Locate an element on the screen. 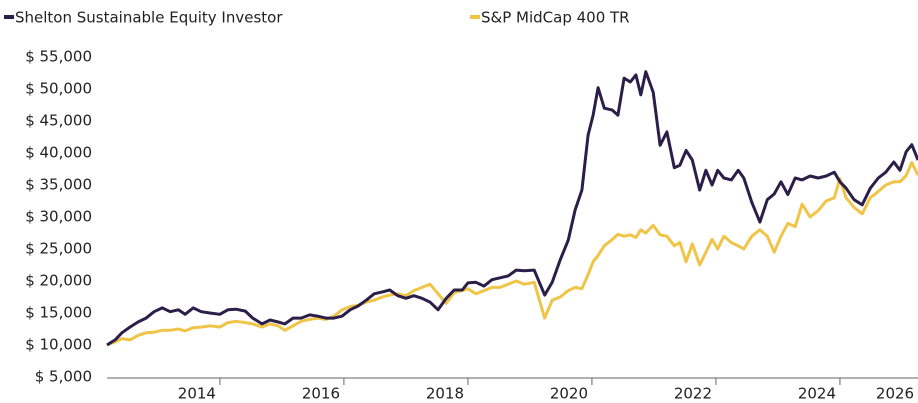 The height and width of the screenshot is (403, 918). y-tick-label: $ 55,000 is located at coordinates (58, 57).